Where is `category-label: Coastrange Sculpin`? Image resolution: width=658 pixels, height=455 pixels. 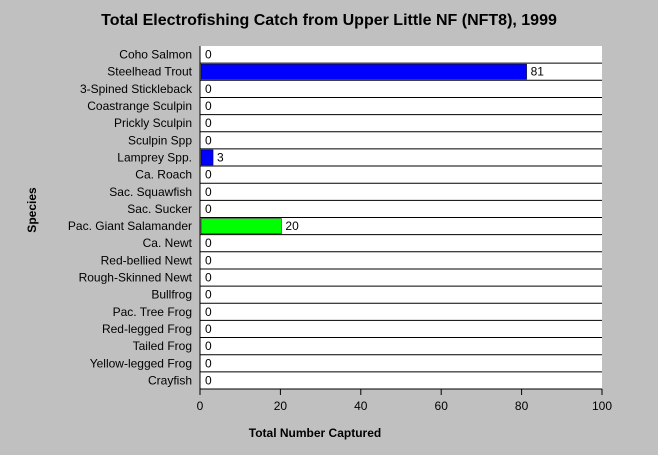
category-label: Coastrange Sculpin is located at coordinates (139, 106).